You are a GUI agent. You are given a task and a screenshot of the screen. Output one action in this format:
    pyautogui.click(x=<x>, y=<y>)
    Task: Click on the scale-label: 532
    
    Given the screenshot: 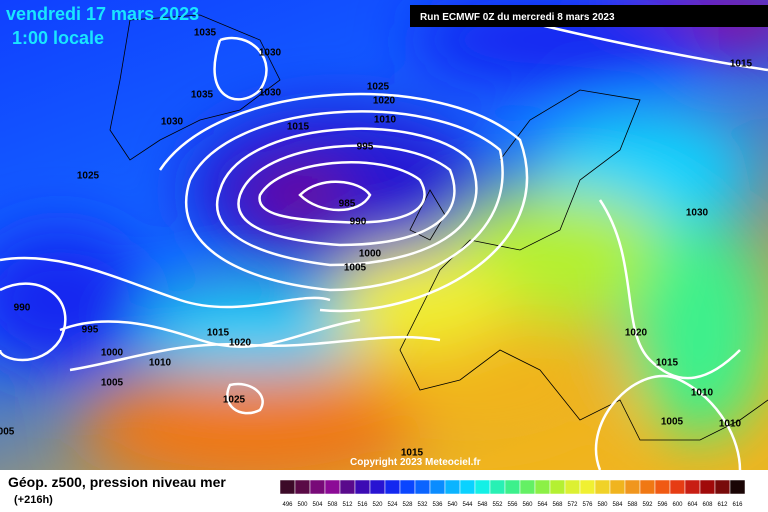 What is the action you would take?
    pyautogui.click(x=422, y=505)
    